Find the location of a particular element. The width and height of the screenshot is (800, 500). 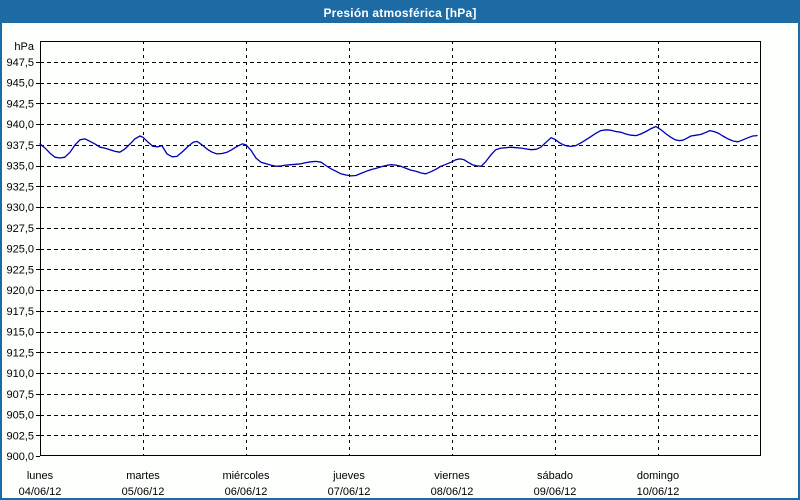

day-date-label: 04/06/12 is located at coordinates (40, 492).